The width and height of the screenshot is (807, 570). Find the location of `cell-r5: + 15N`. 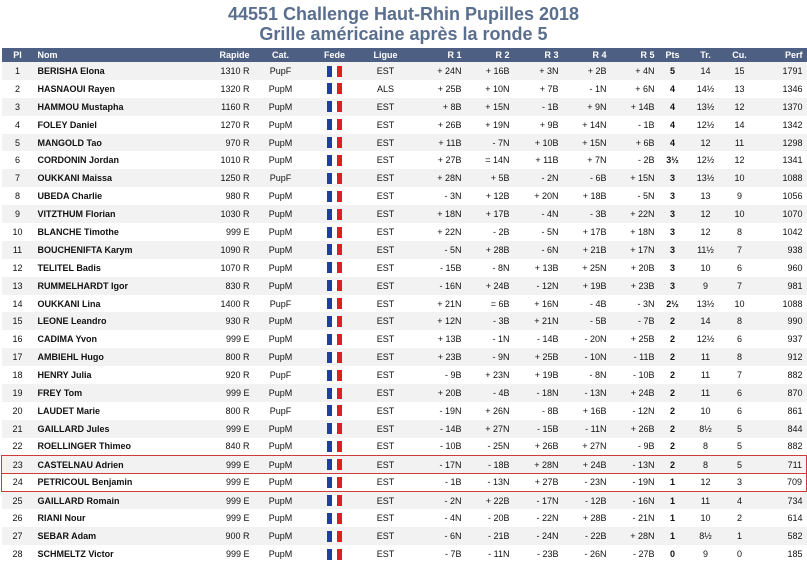

cell-r5: + 15N is located at coordinates (642, 178).